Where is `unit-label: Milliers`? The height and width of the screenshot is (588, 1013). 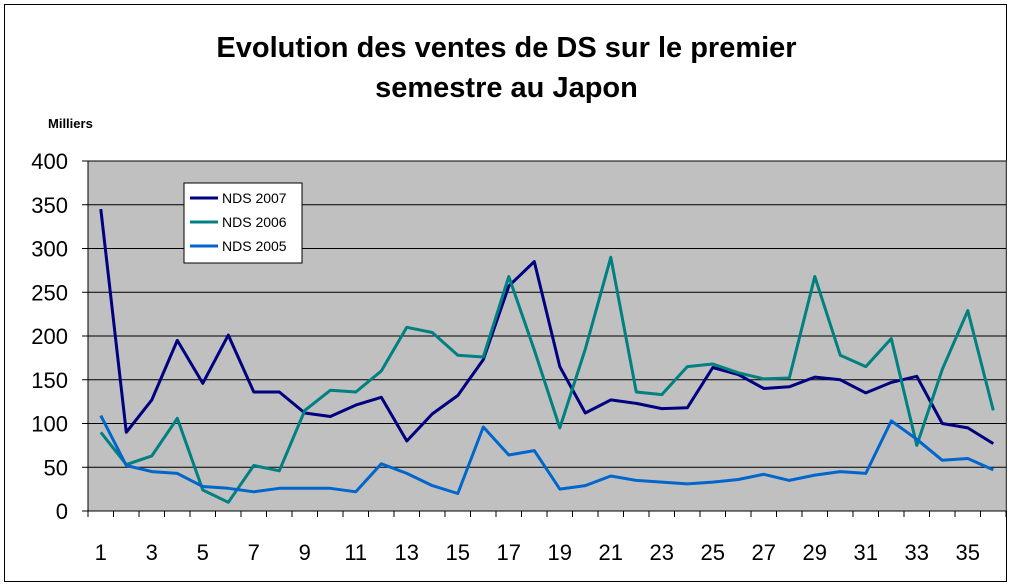 unit-label: Milliers is located at coordinates (70, 123).